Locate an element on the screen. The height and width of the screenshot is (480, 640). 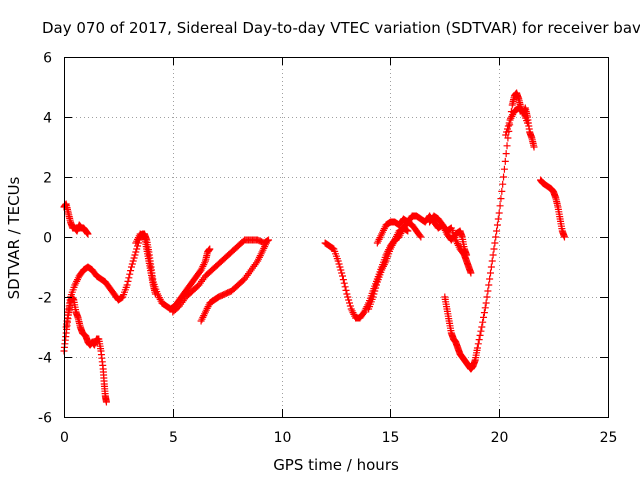
y-tick-label: 0 is located at coordinates (47, 239).